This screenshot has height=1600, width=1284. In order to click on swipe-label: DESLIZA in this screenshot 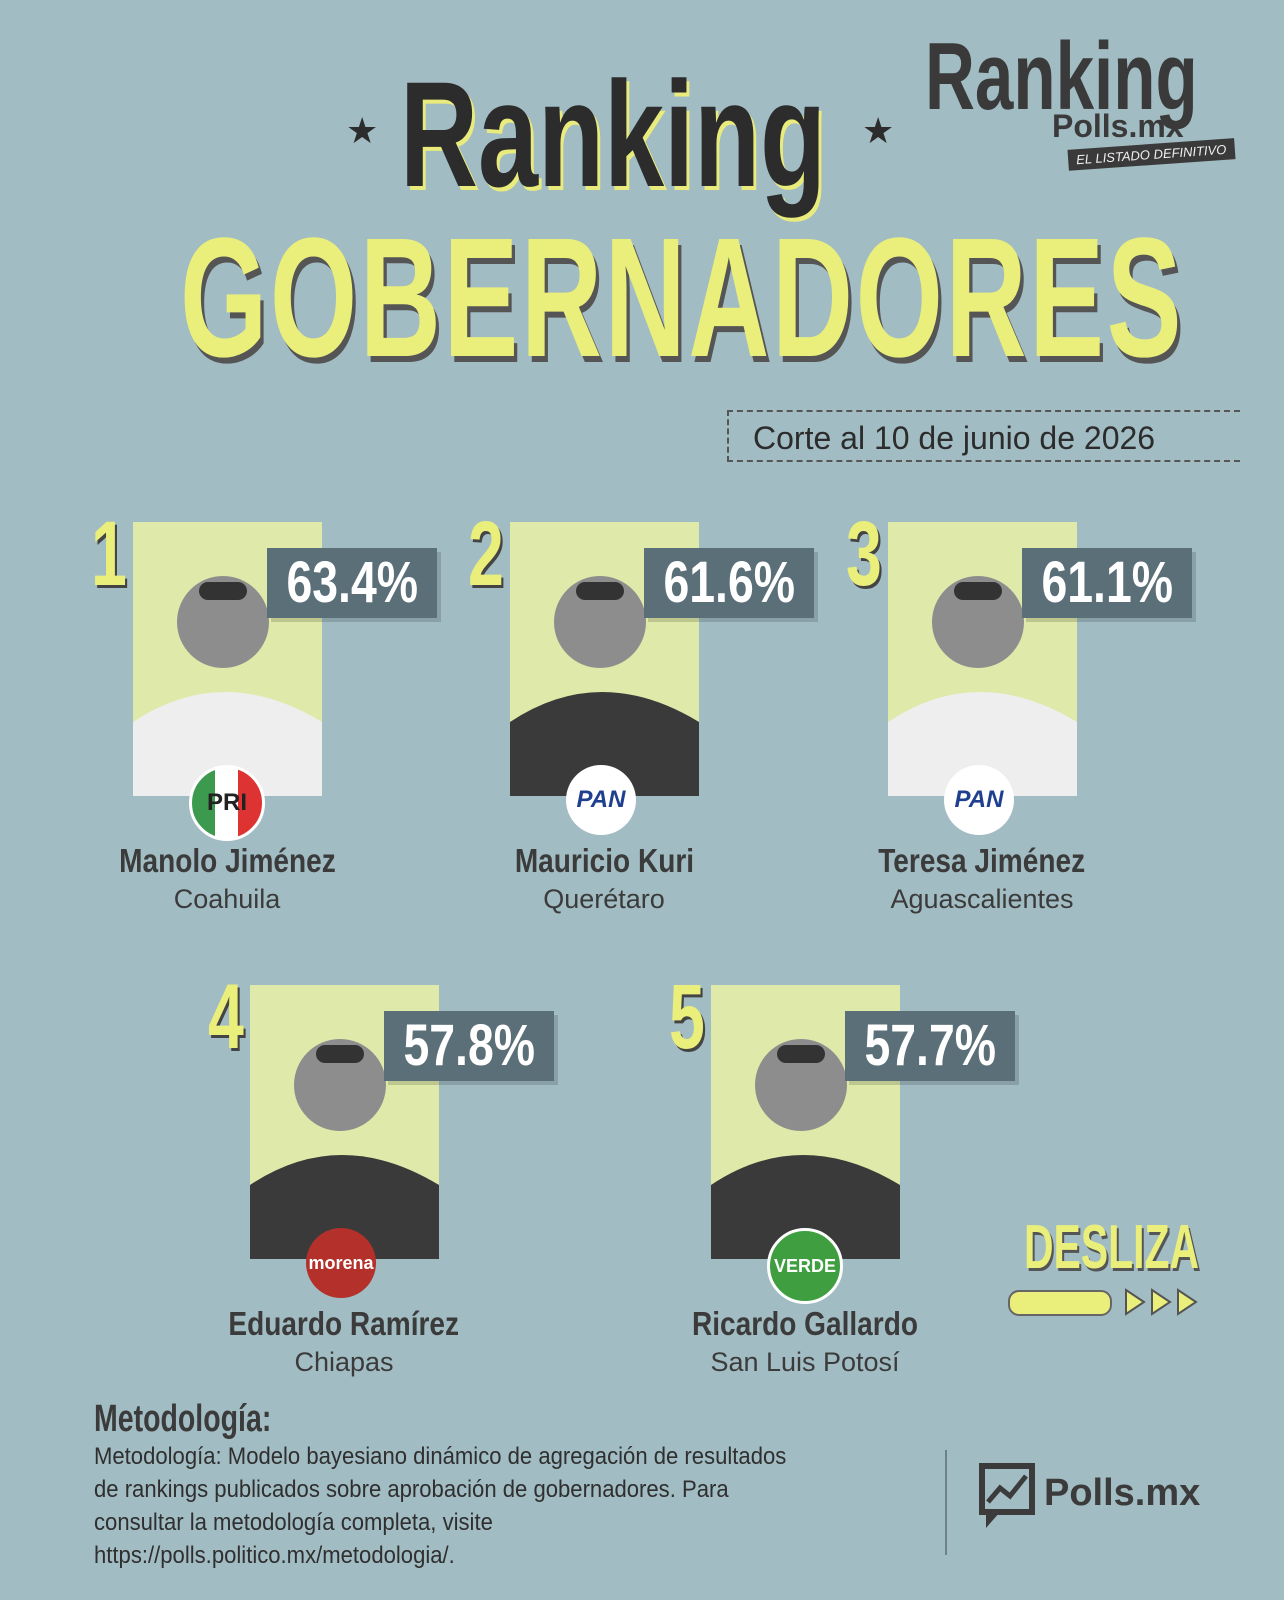, I will do `click(1112, 1247)`.